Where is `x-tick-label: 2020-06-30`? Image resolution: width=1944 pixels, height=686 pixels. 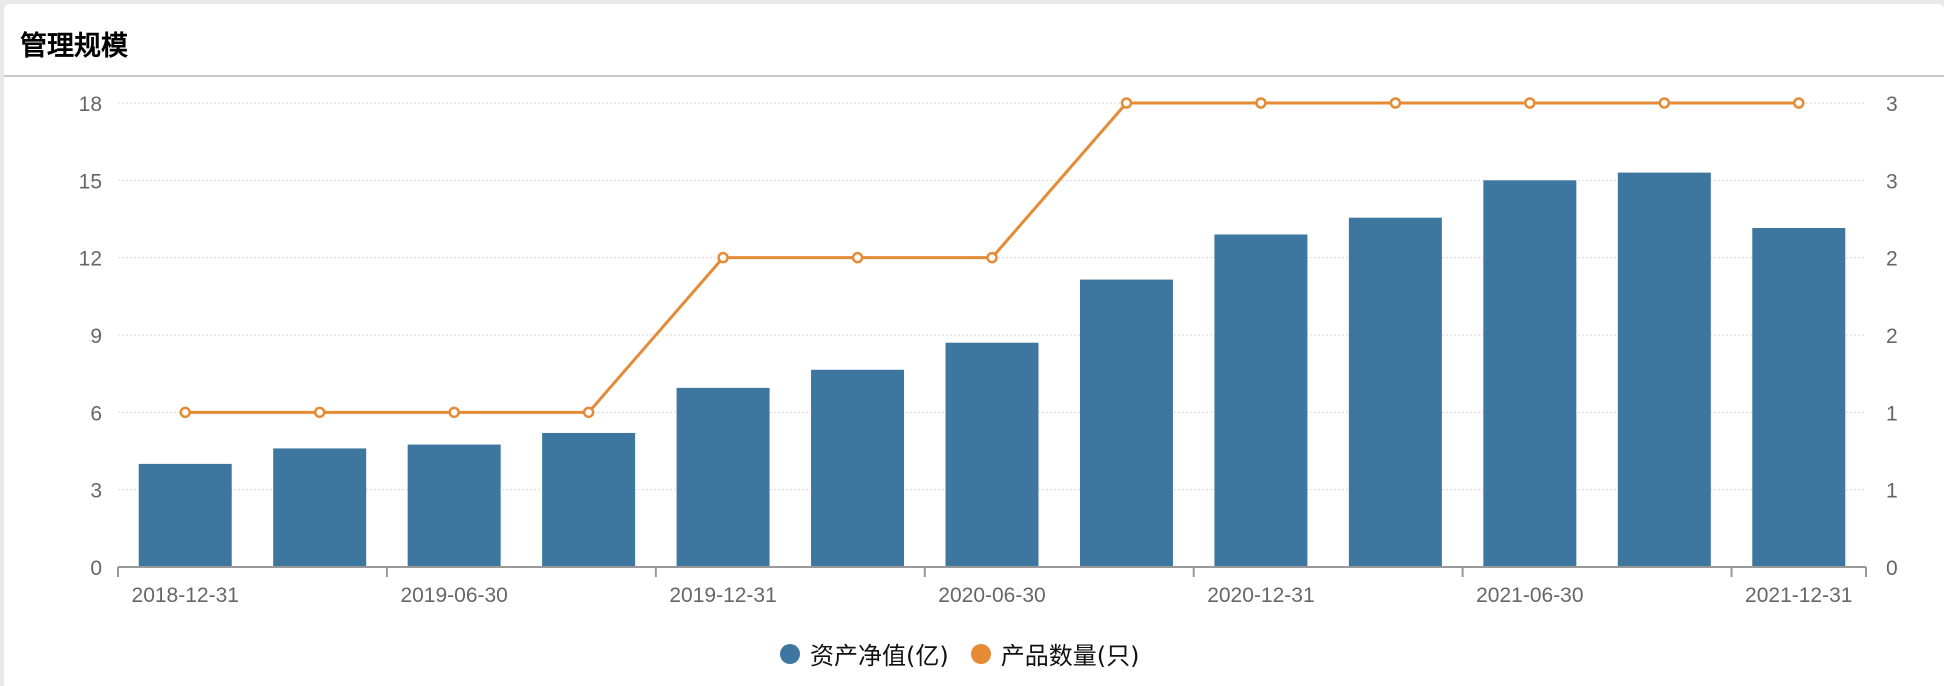
x-tick-label: 2020-06-30 is located at coordinates (991, 595).